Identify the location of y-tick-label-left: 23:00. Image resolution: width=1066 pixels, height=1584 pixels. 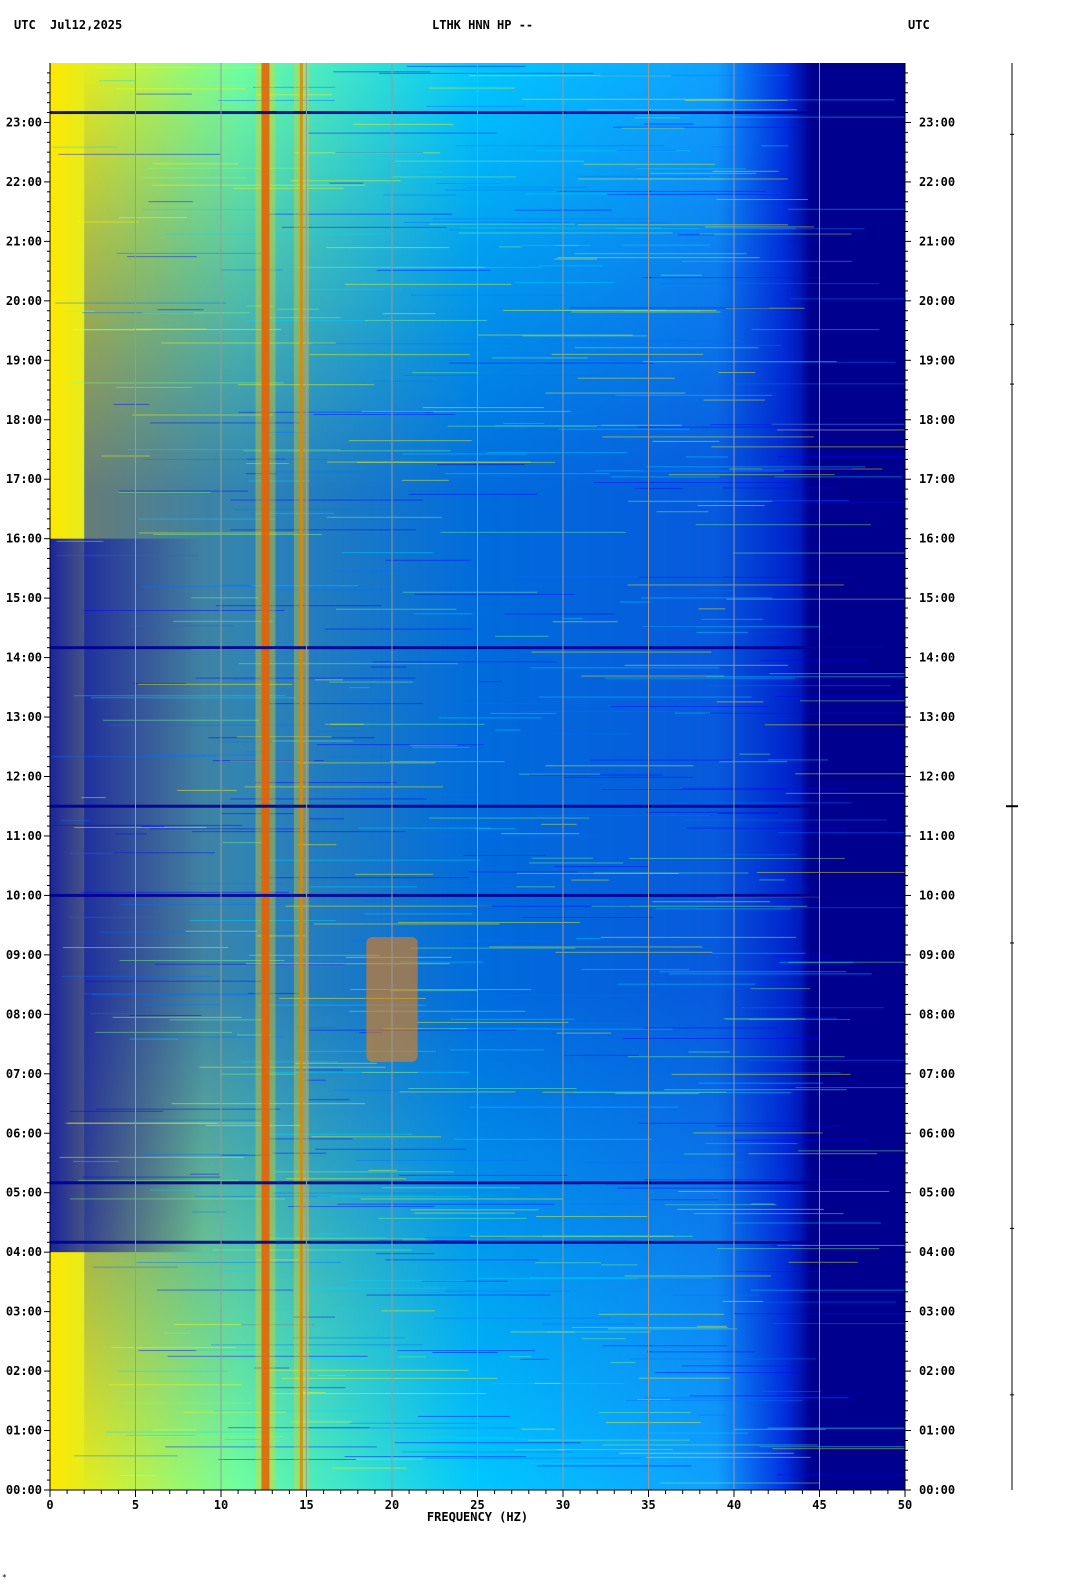
(24, 122).